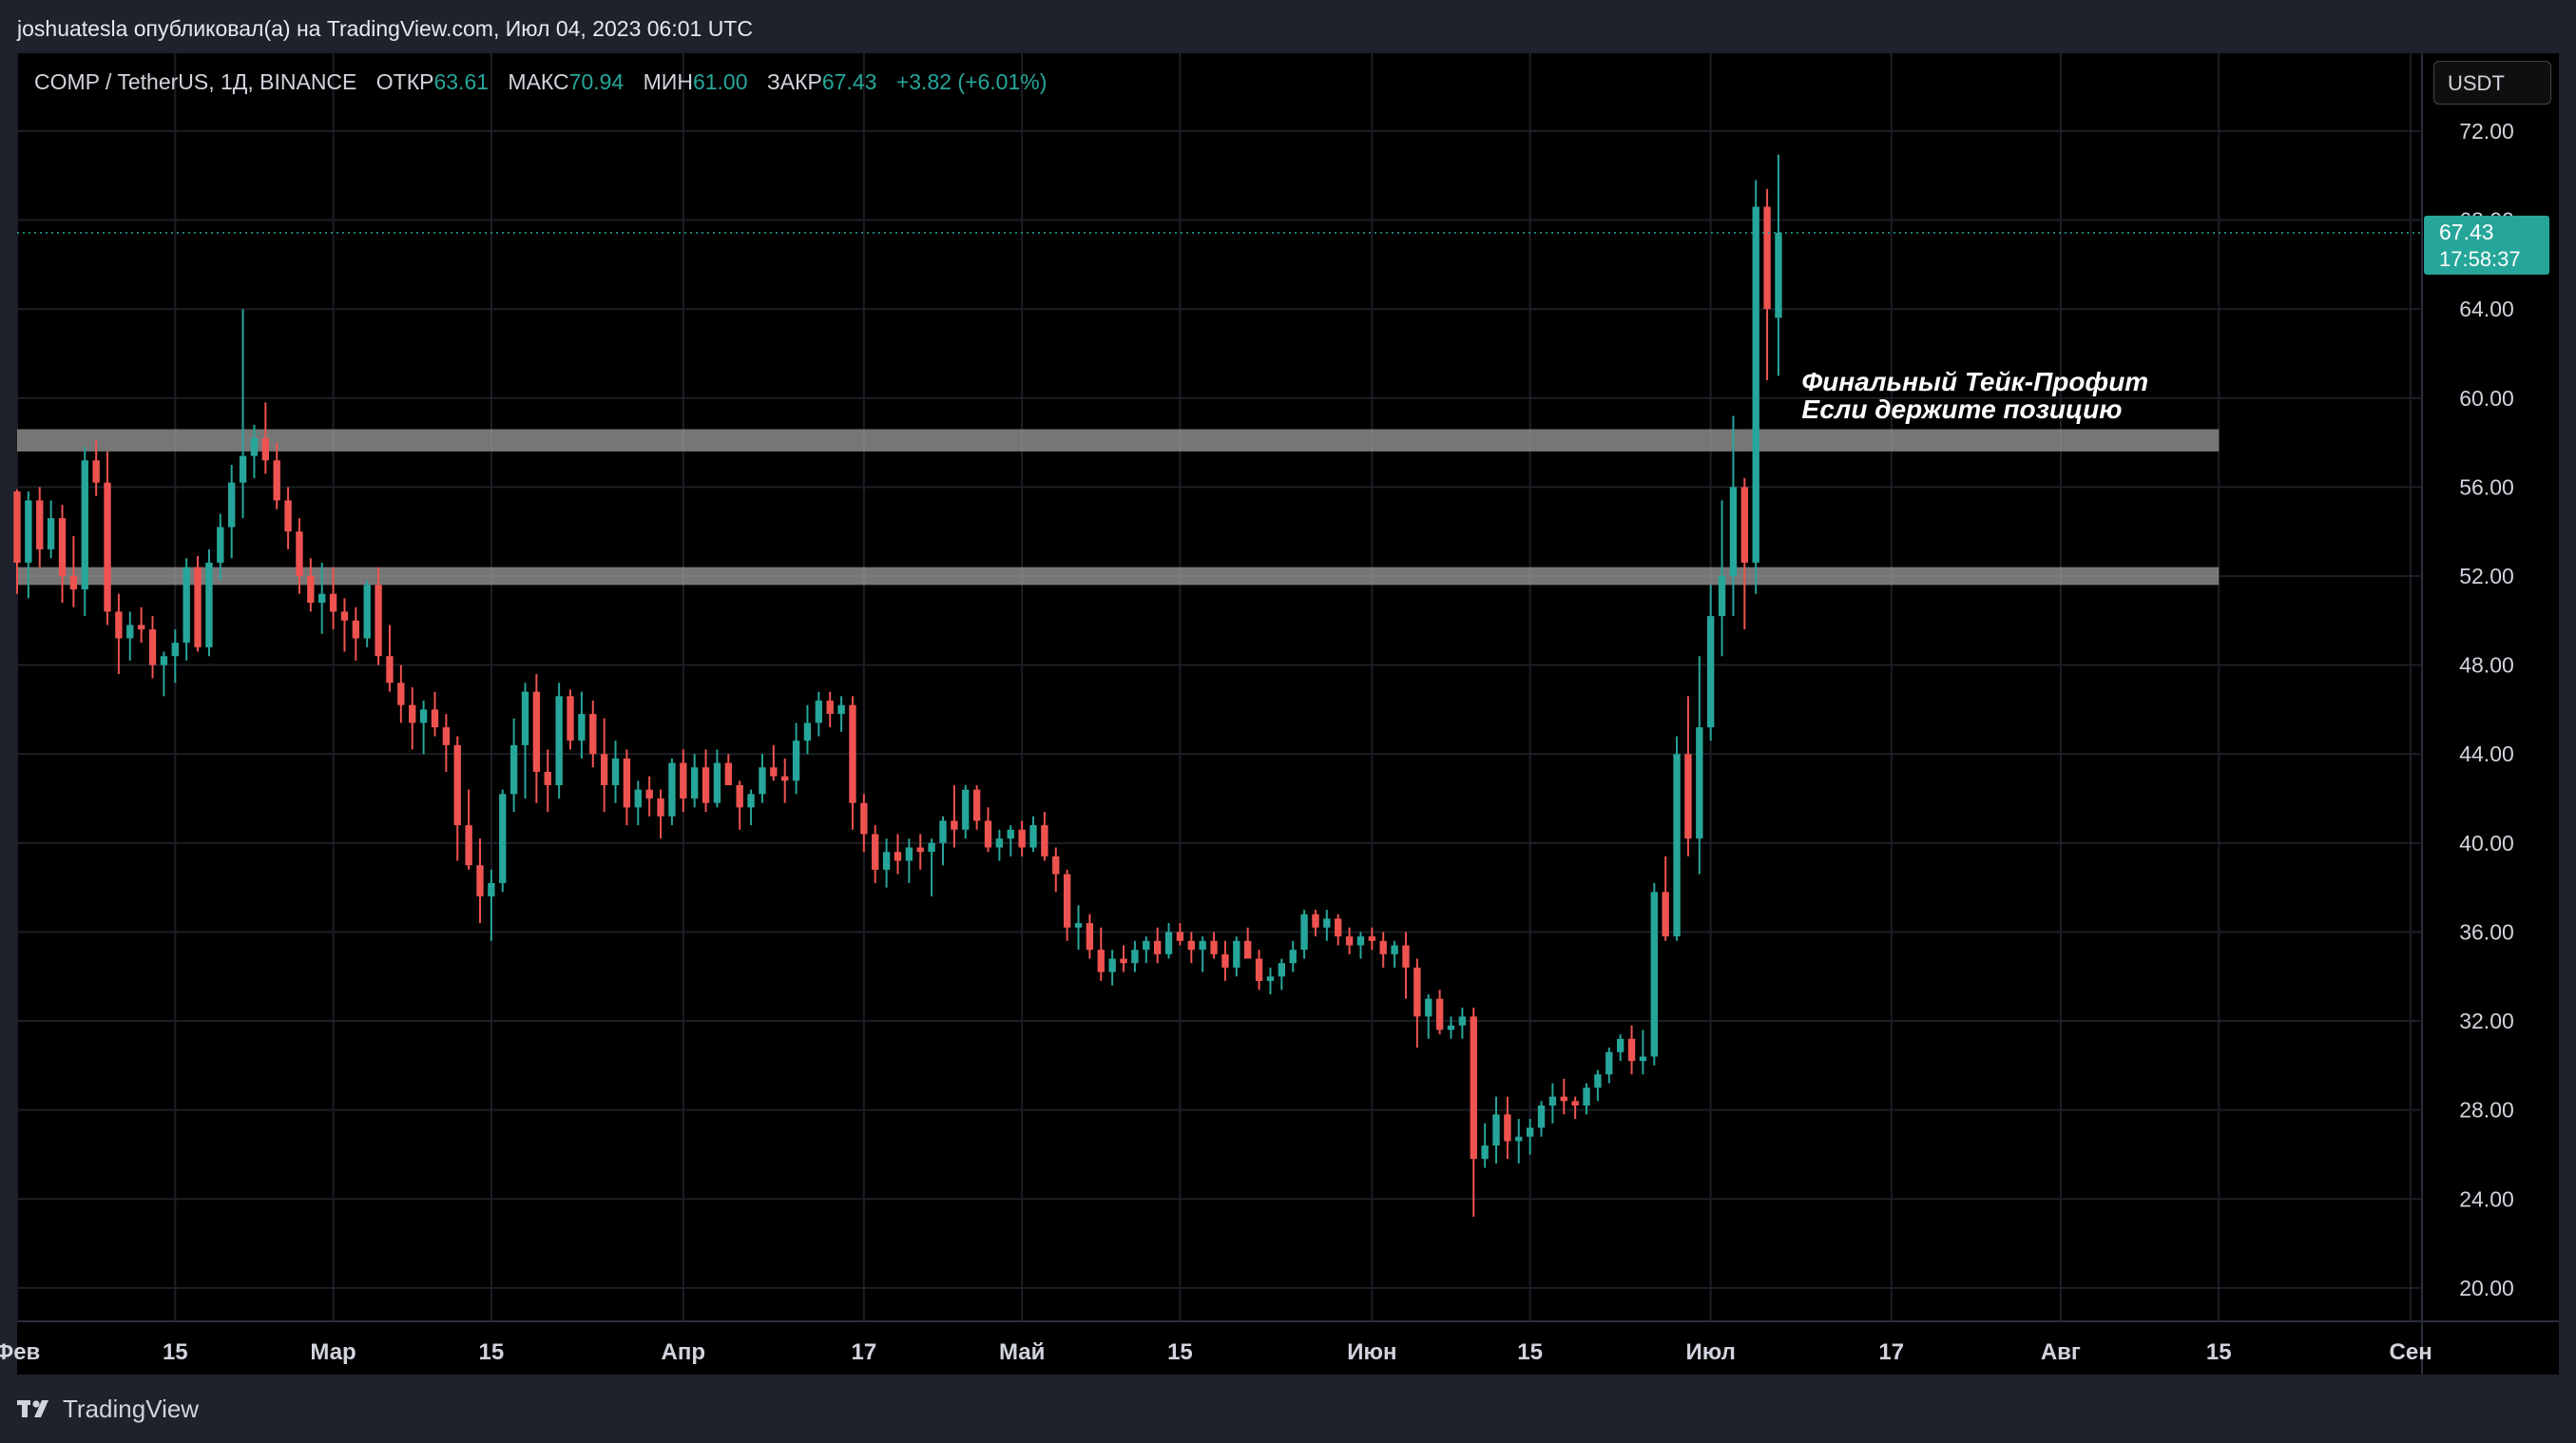 Image resolution: width=2576 pixels, height=1443 pixels. Describe the element at coordinates (132, 1408) in the screenshot. I see `brand-name: TradingView` at that location.